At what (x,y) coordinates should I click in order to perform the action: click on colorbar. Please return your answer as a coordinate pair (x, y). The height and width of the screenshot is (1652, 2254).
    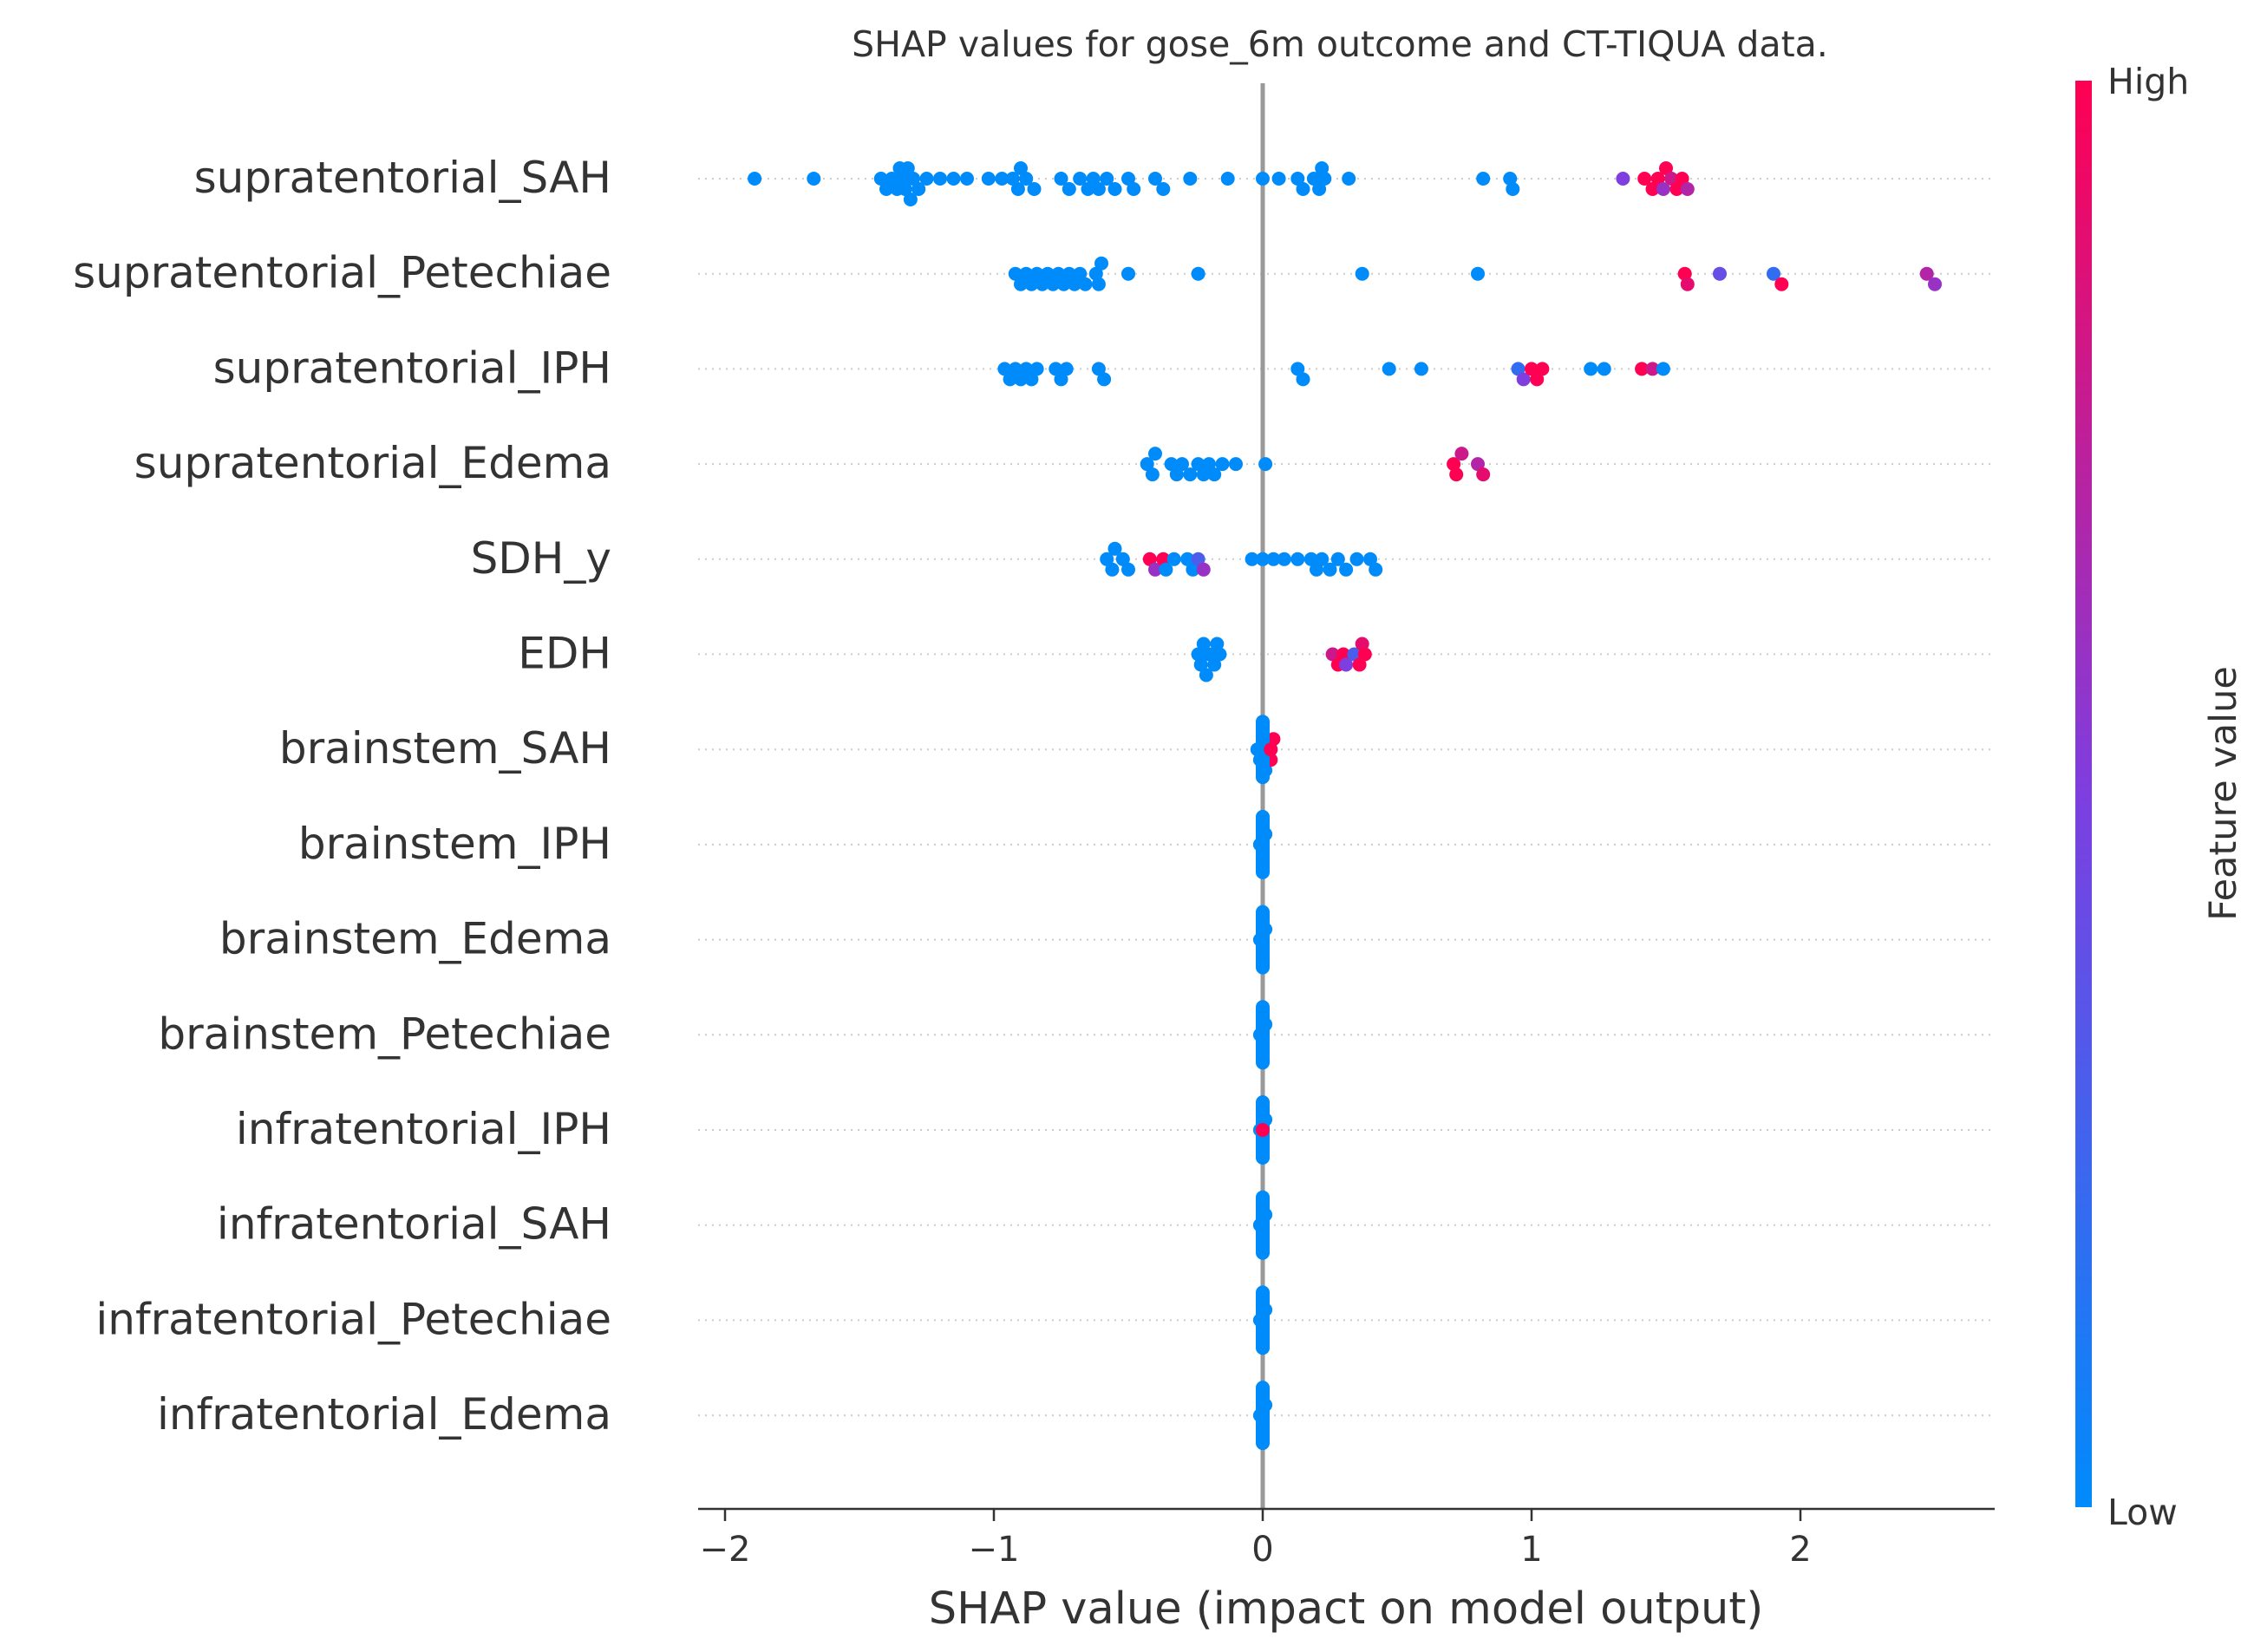
    Looking at the image, I should click on (2084, 794).